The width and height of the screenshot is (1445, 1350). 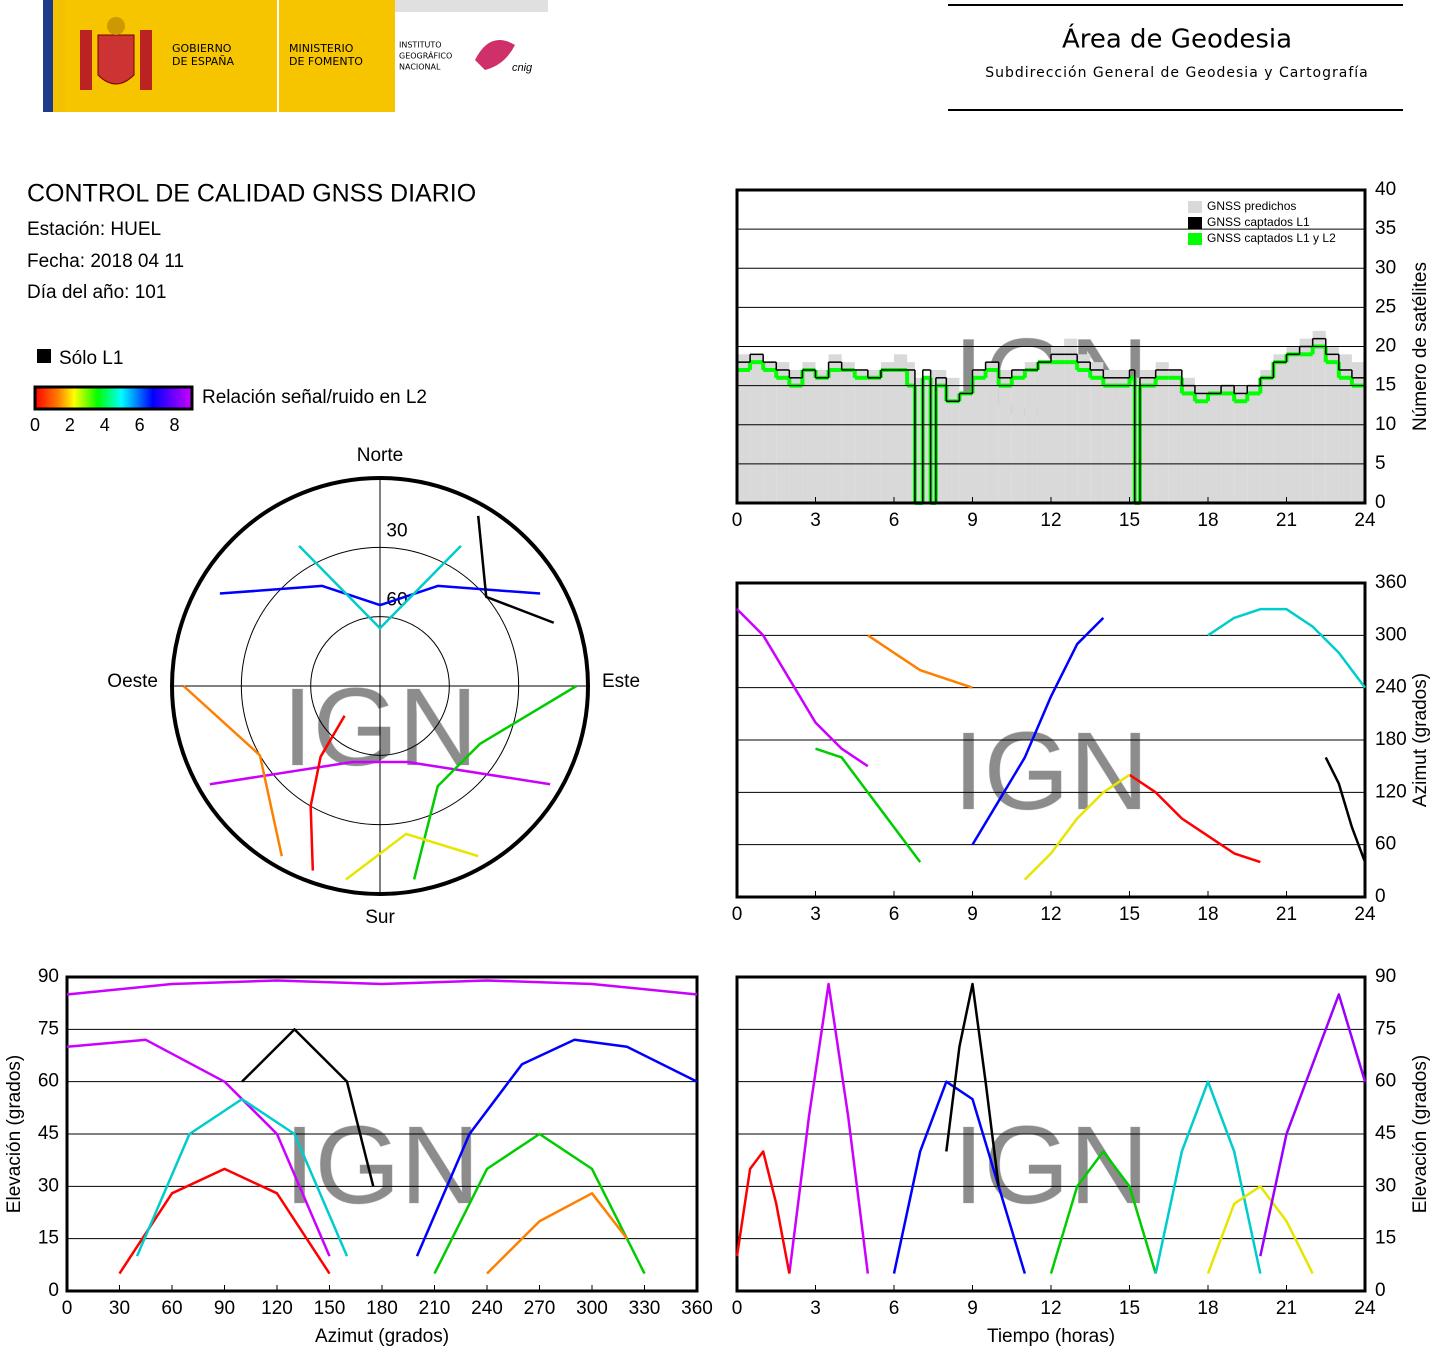 I want to click on snr-label: Relación señal/ruido en L2, so click(x=314, y=397).